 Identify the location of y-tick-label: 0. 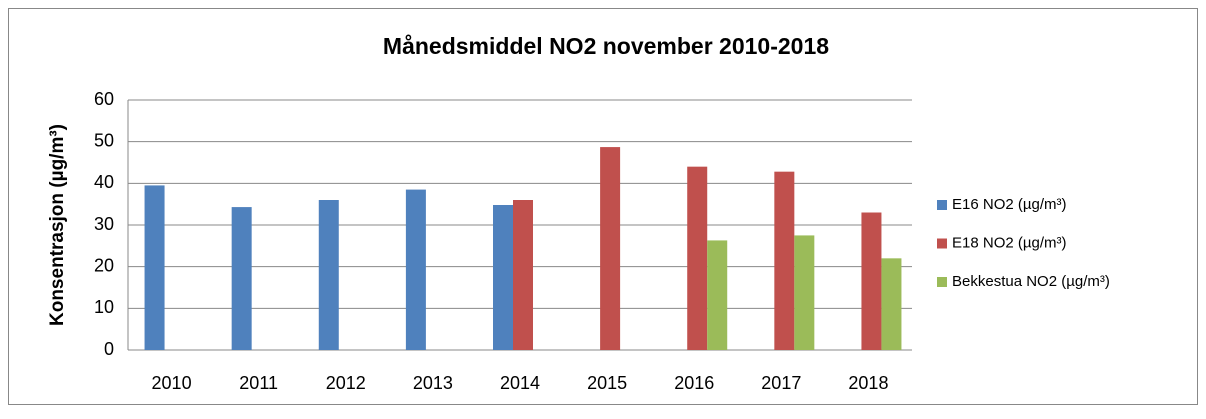
(109, 349).